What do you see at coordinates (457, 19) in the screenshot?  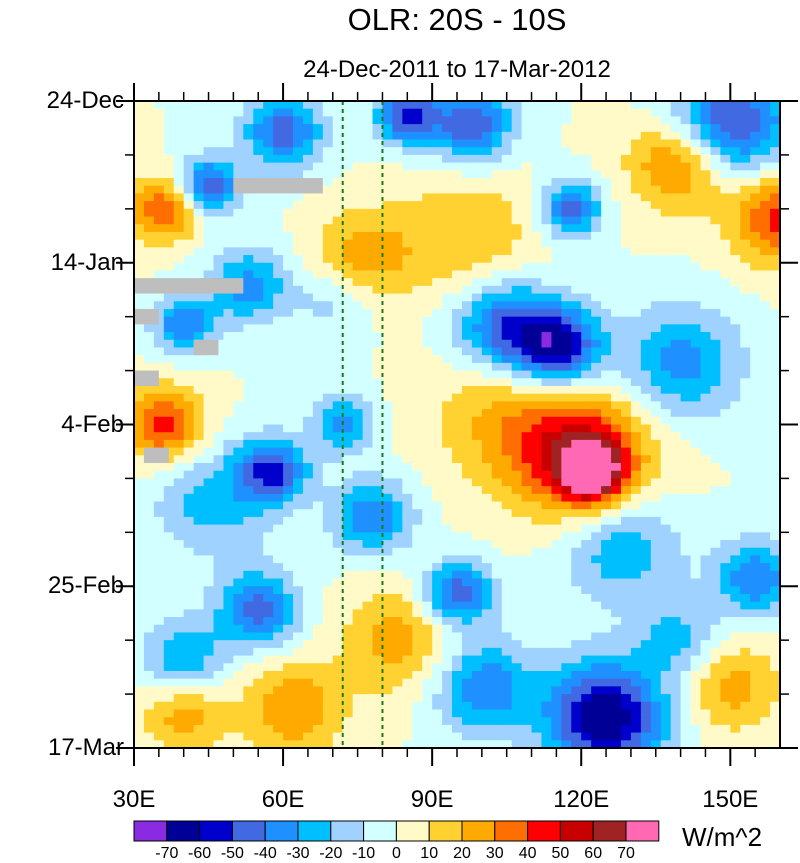 I see `chart-title: OLR: 20S - 10S` at bounding box center [457, 19].